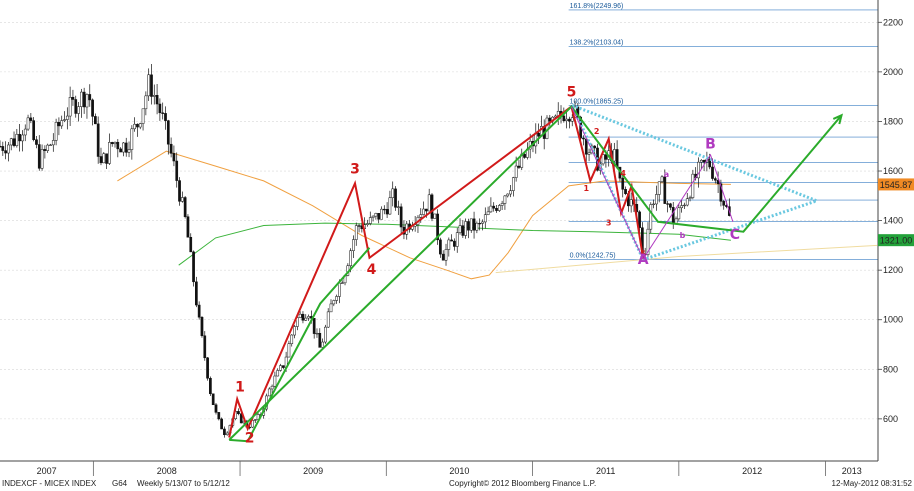 The width and height of the screenshot is (914, 491). Describe the element at coordinates (609, 223) in the screenshot. I see `wave-label-3: 3` at that location.